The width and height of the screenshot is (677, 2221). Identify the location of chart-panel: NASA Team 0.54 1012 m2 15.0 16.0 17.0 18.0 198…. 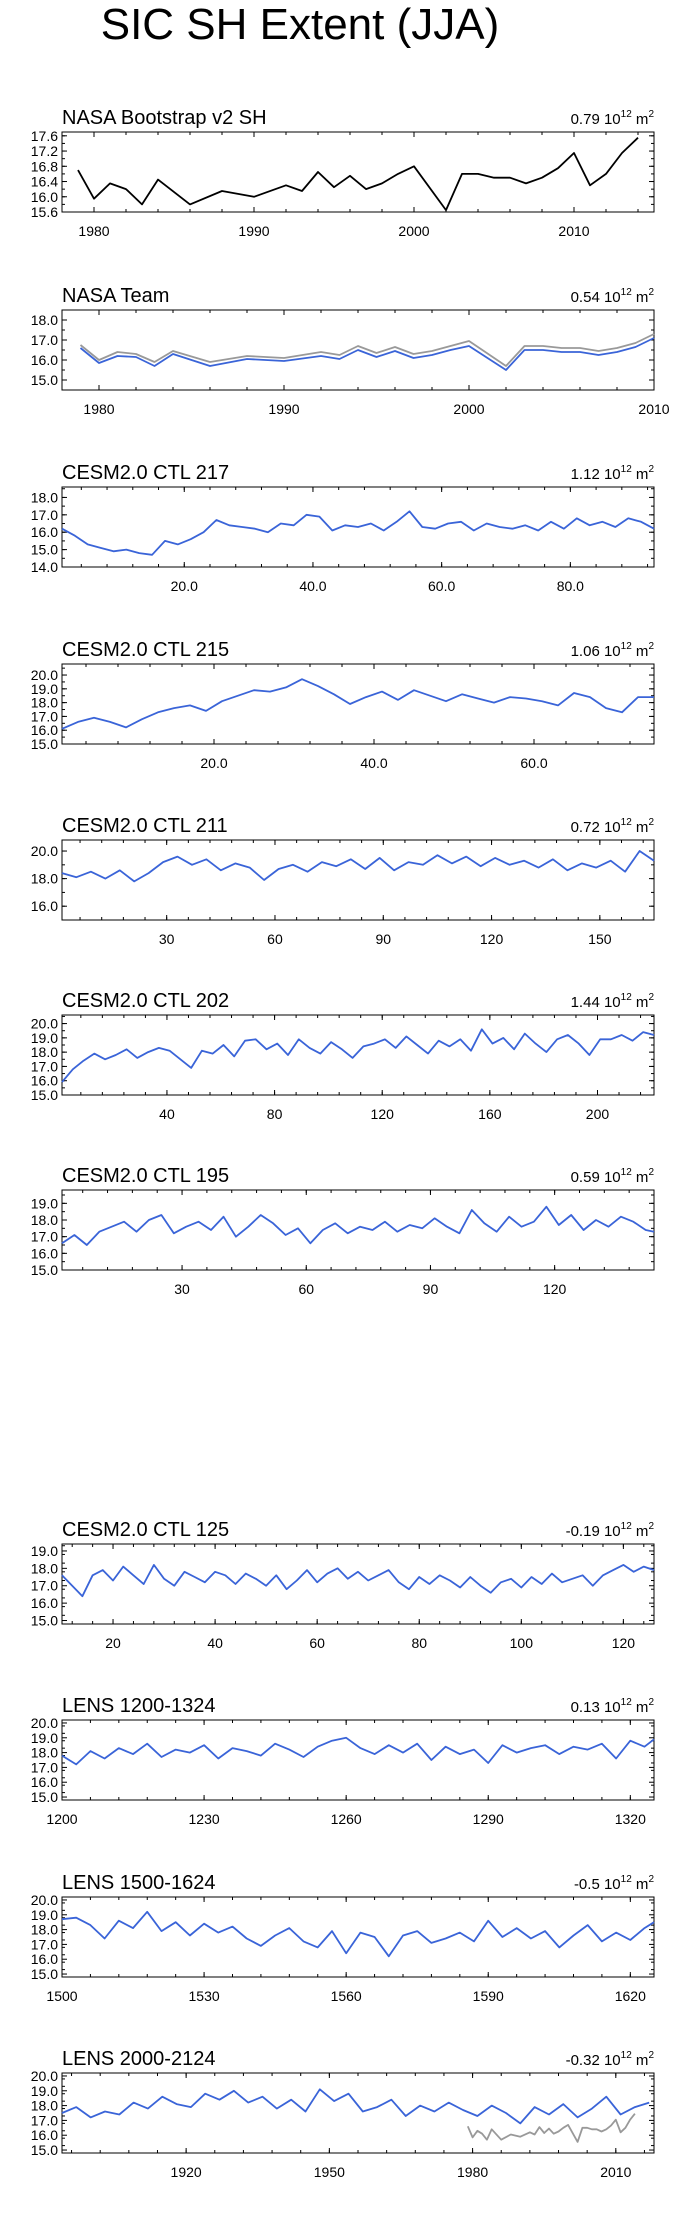
(350, 351).